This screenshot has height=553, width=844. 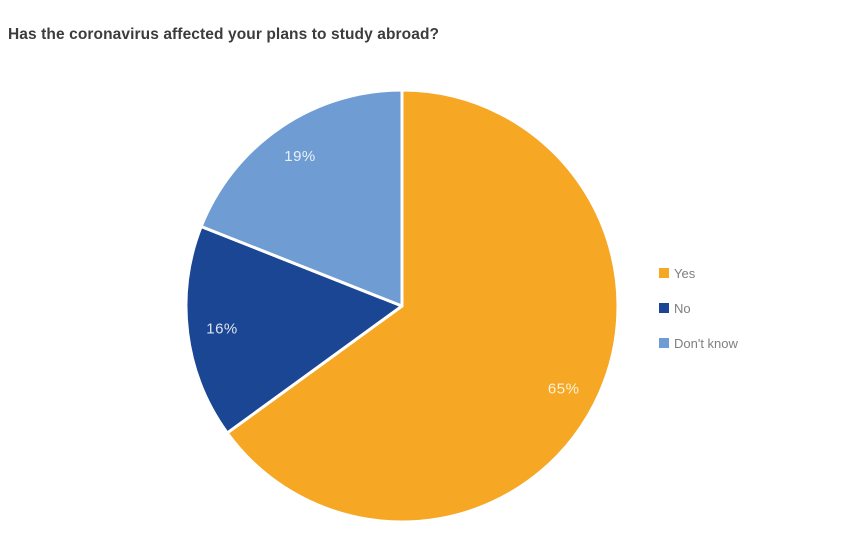 What do you see at coordinates (698, 308) in the screenshot?
I see `legend-item-no: No` at bounding box center [698, 308].